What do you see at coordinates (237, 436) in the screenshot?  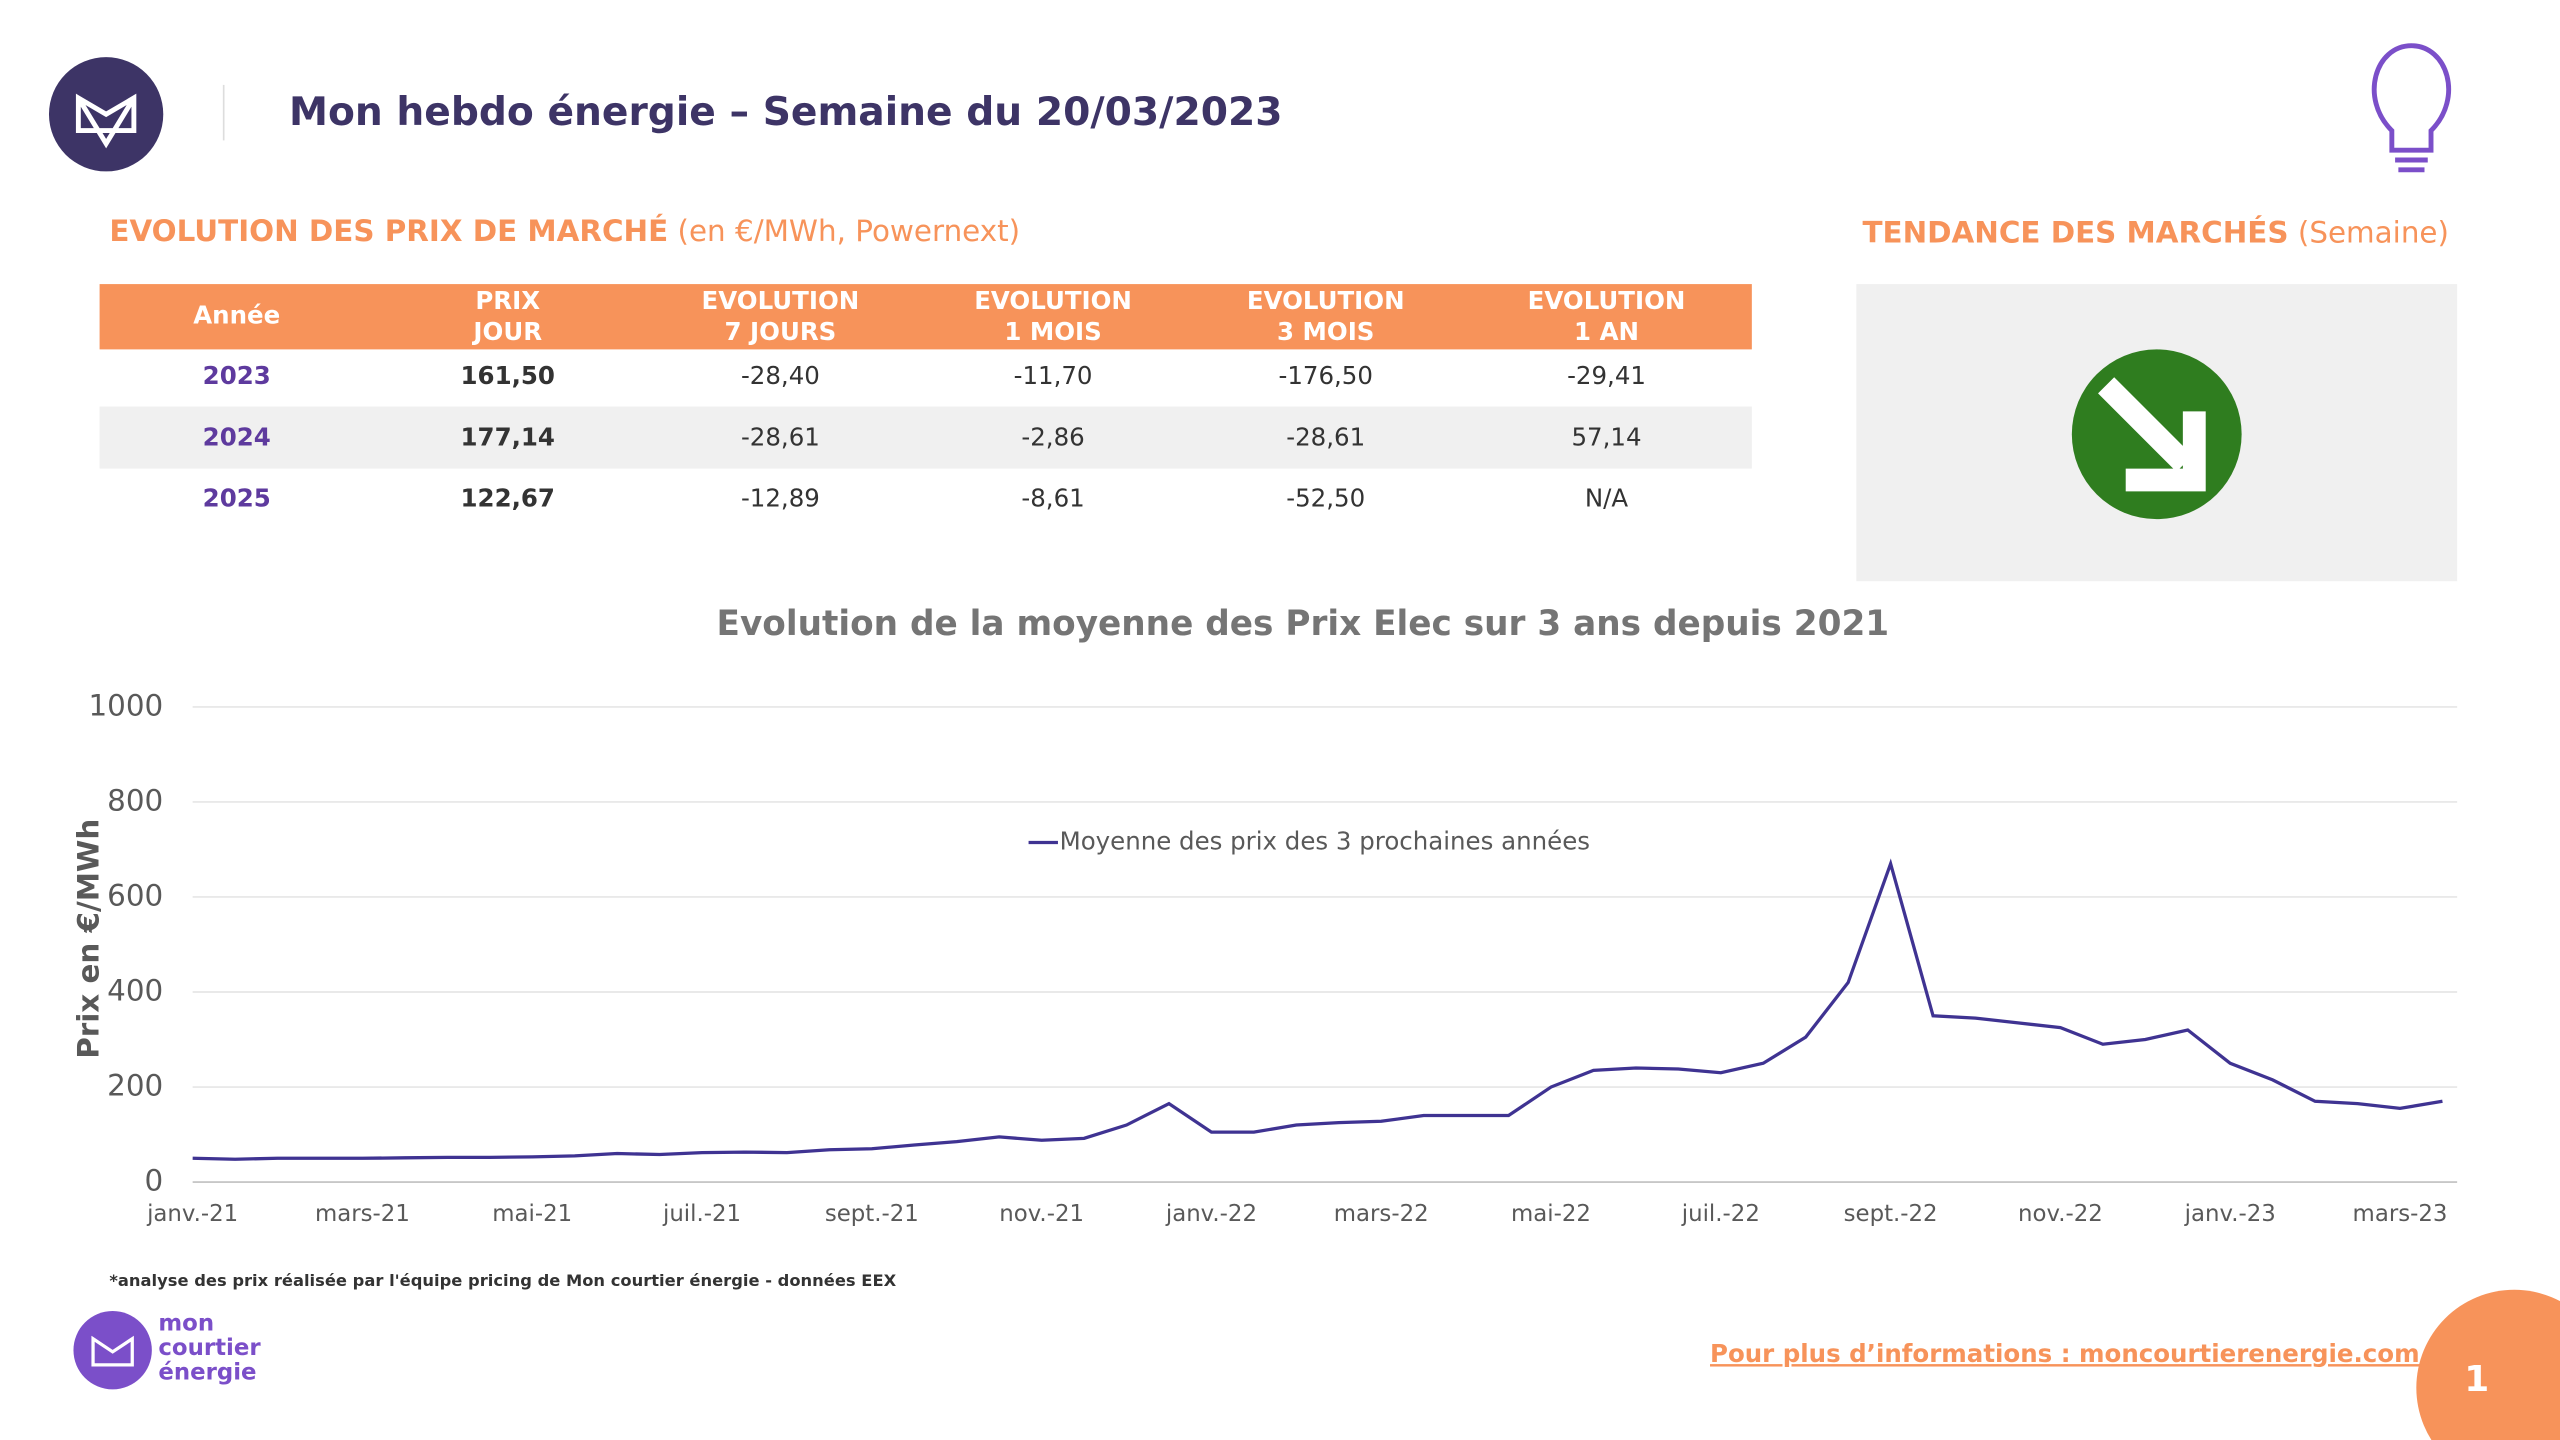 I see `table-cell: 2024` at bounding box center [237, 436].